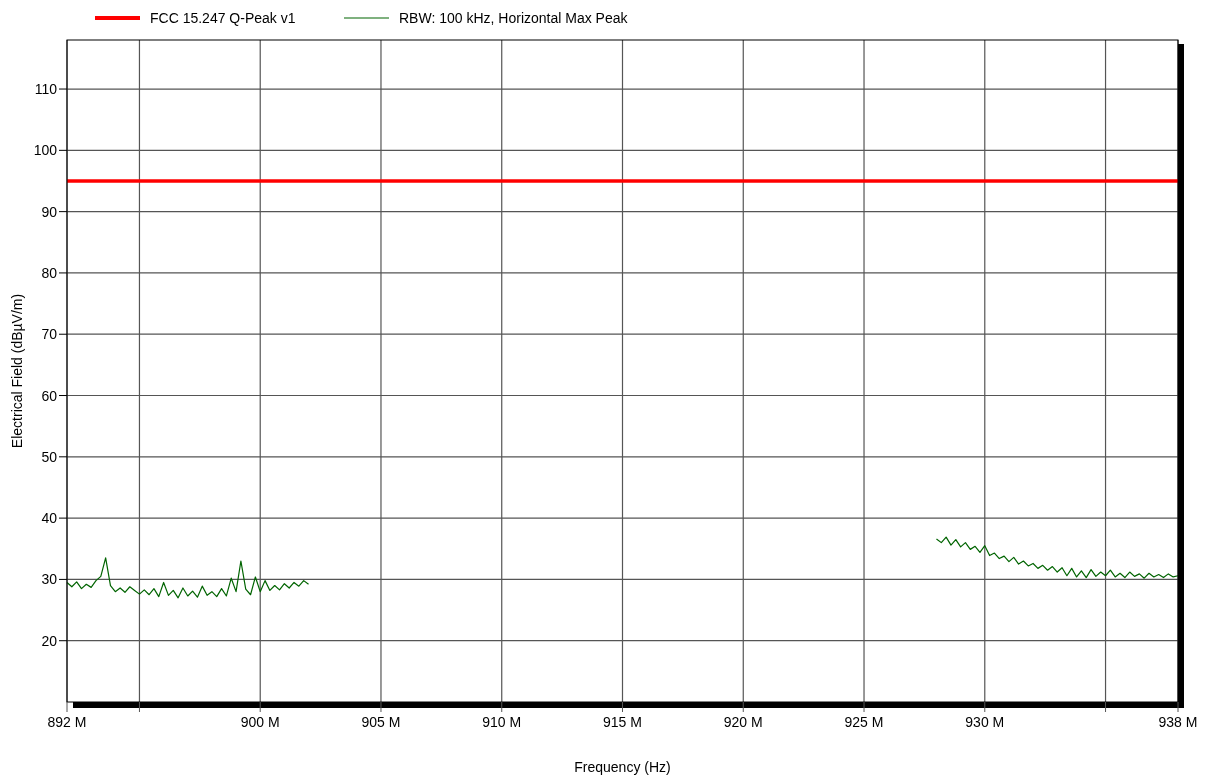 The height and width of the screenshot is (780, 1208). I want to click on x-tick-label: 892 M, so click(67, 722).